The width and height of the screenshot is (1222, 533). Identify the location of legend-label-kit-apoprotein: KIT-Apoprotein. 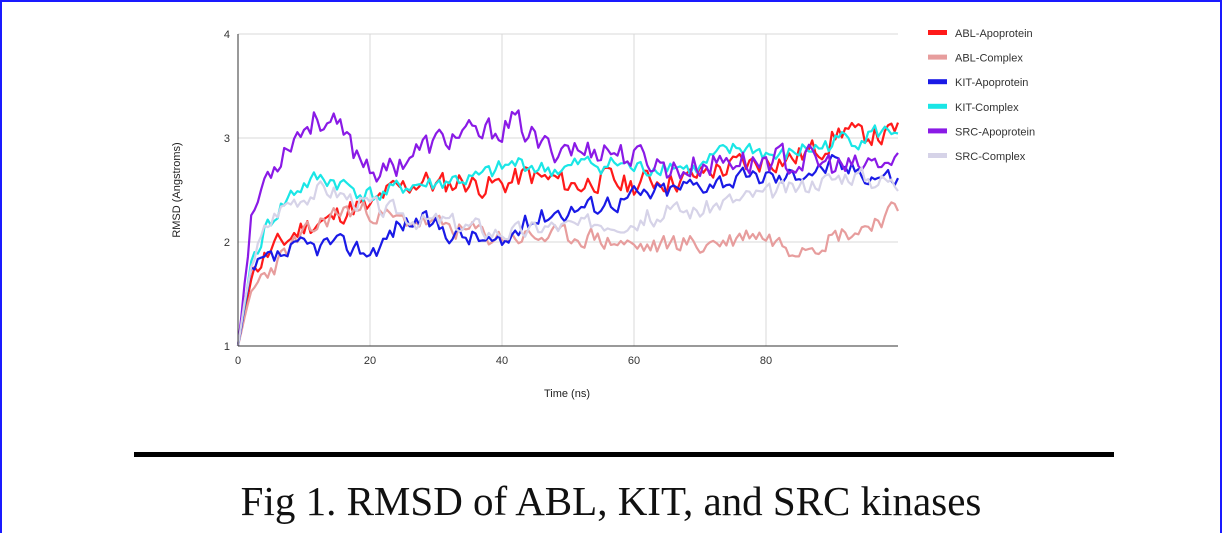
(991, 83).